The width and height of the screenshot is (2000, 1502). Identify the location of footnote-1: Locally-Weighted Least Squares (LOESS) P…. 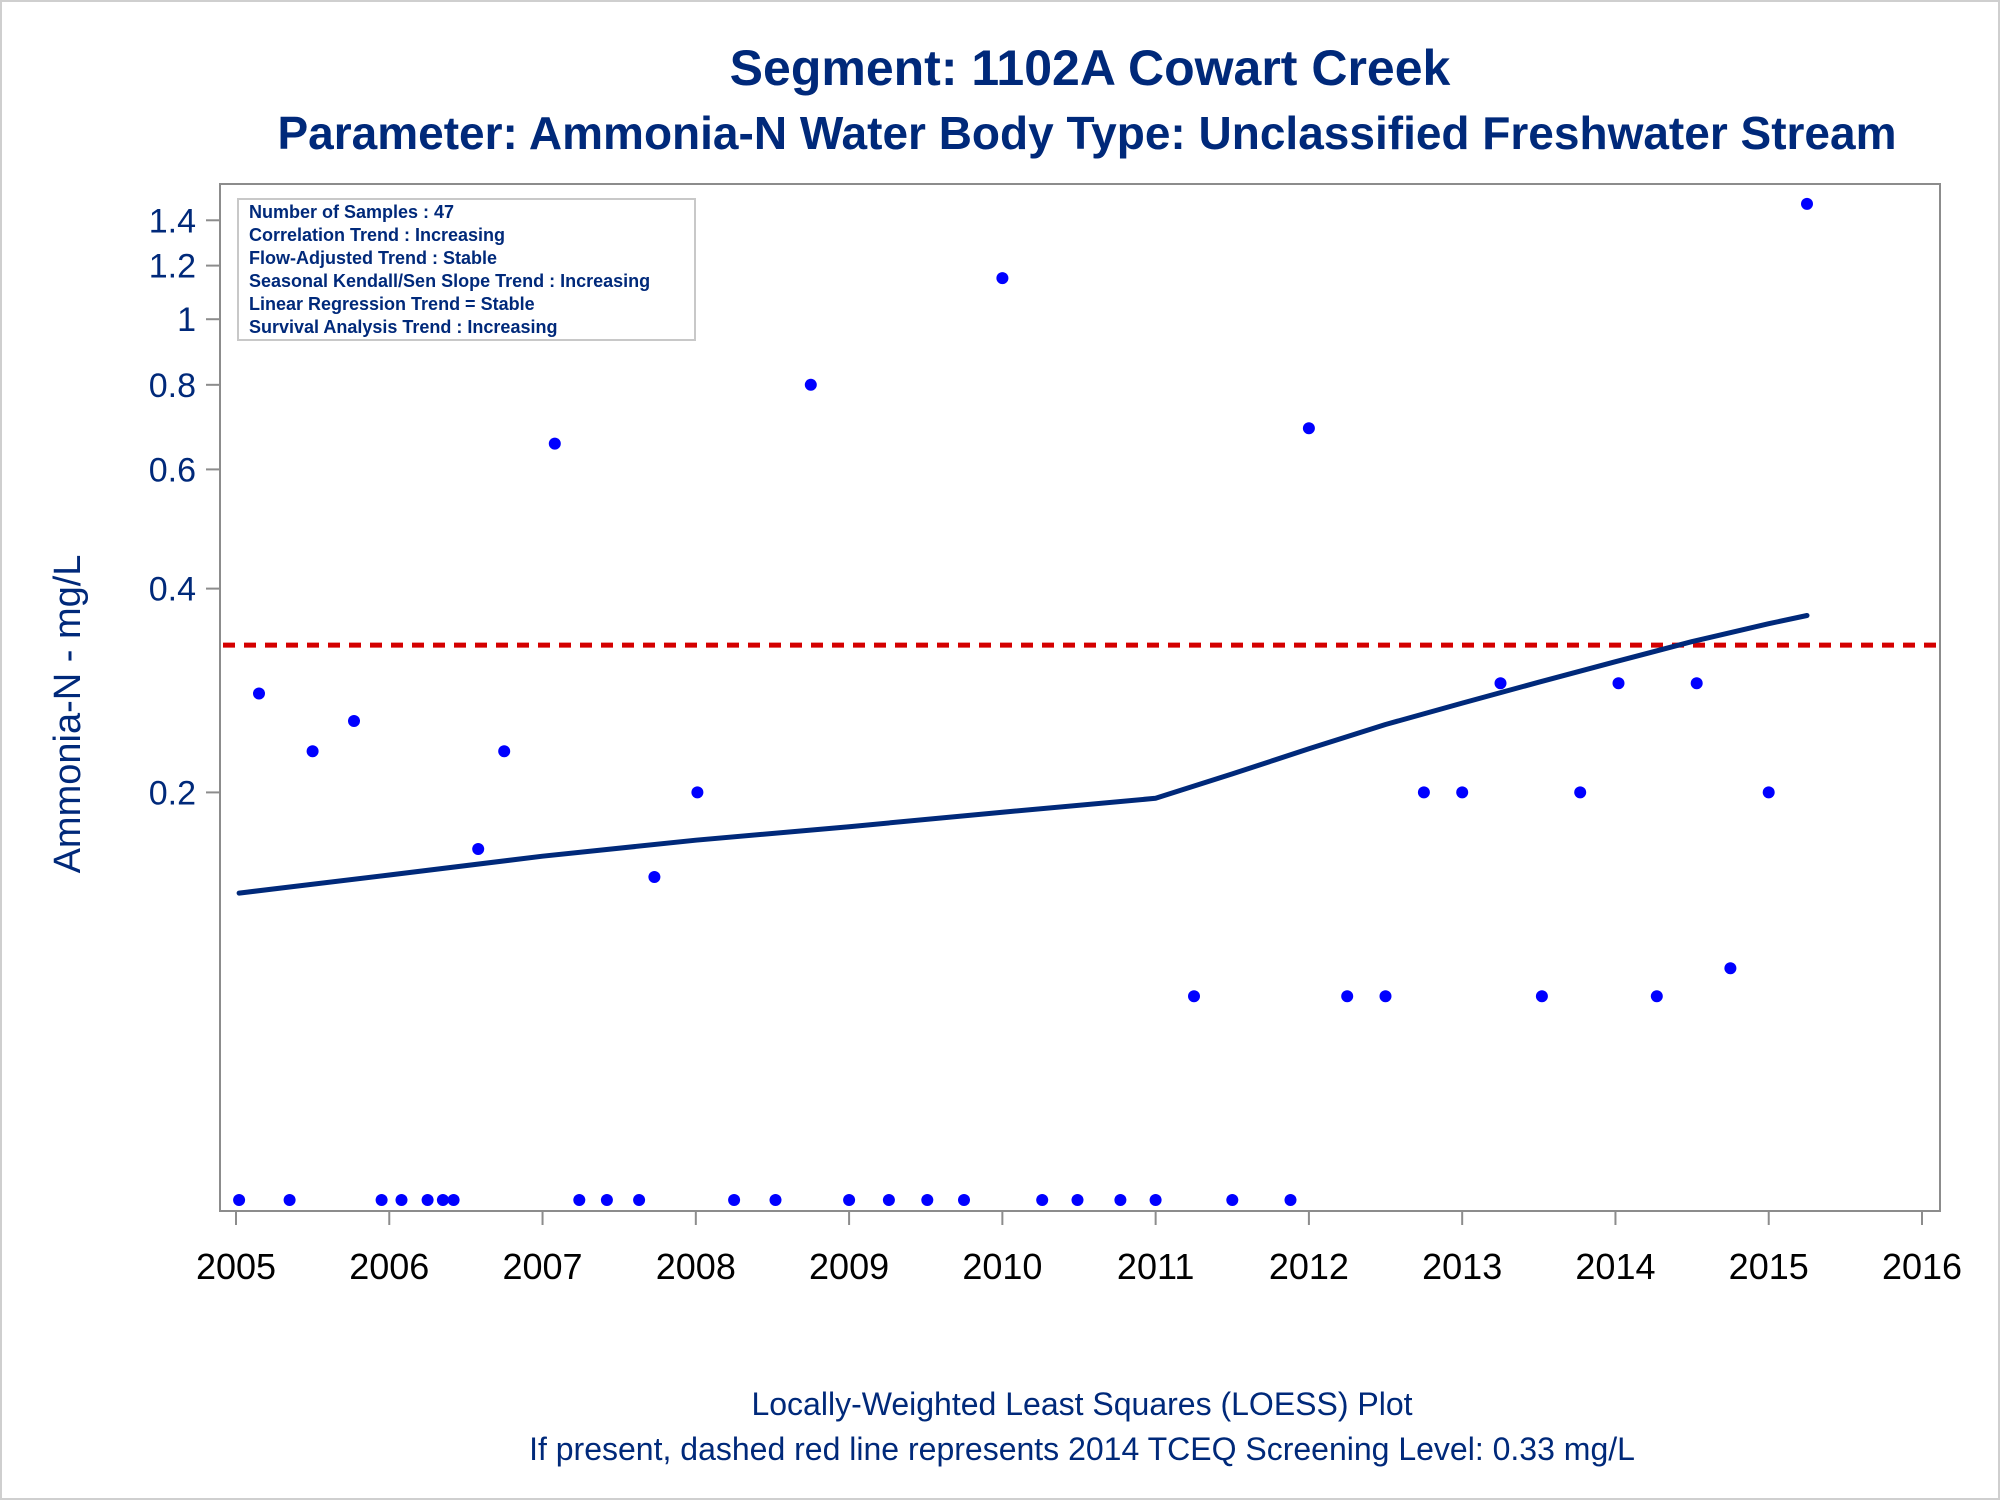
(1081, 1404).